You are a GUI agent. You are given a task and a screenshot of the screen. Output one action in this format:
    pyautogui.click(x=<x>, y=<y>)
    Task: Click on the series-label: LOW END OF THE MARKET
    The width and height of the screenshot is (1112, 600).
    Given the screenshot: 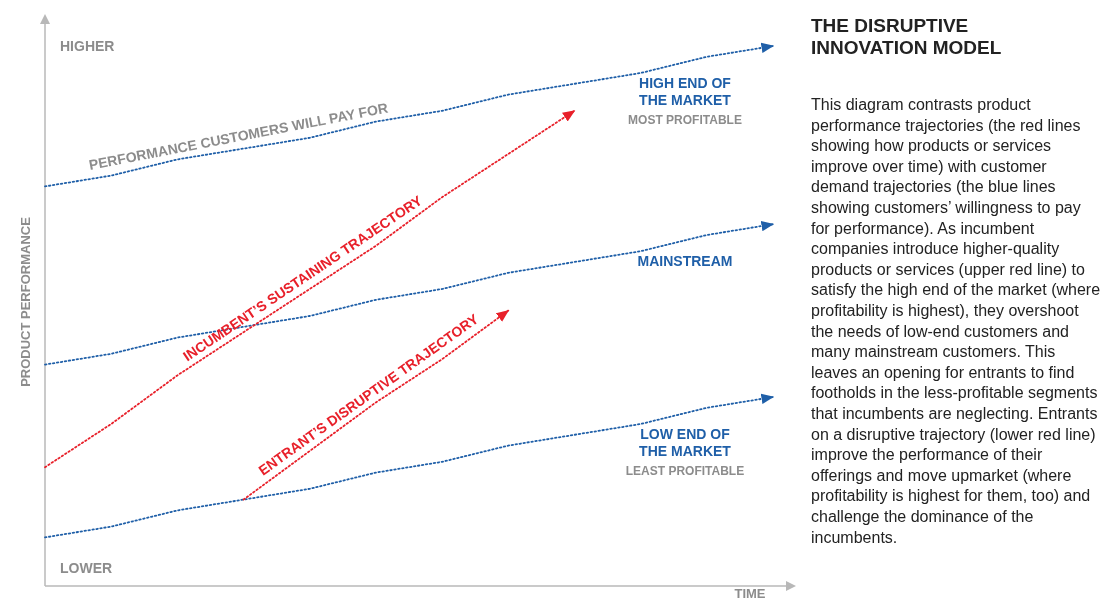 What is the action you would take?
    pyautogui.click(x=685, y=442)
    